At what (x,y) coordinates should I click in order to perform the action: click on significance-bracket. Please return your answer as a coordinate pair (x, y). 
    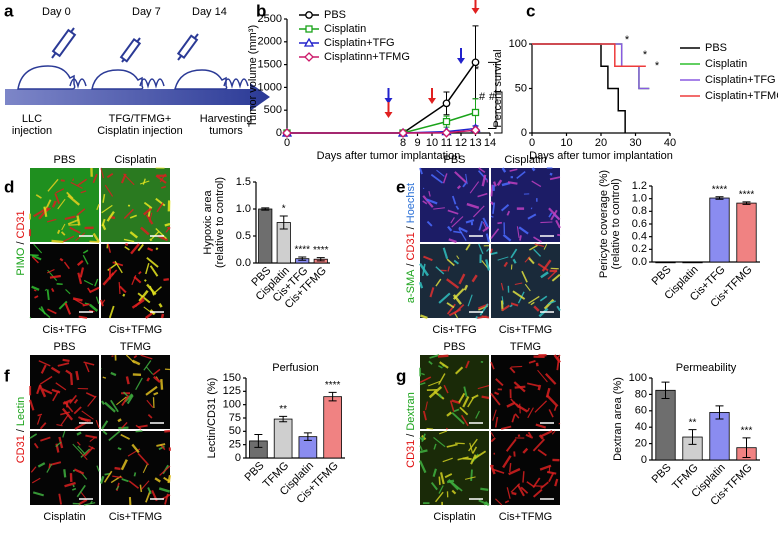
    Looking at the image, I should click on (495, 97).